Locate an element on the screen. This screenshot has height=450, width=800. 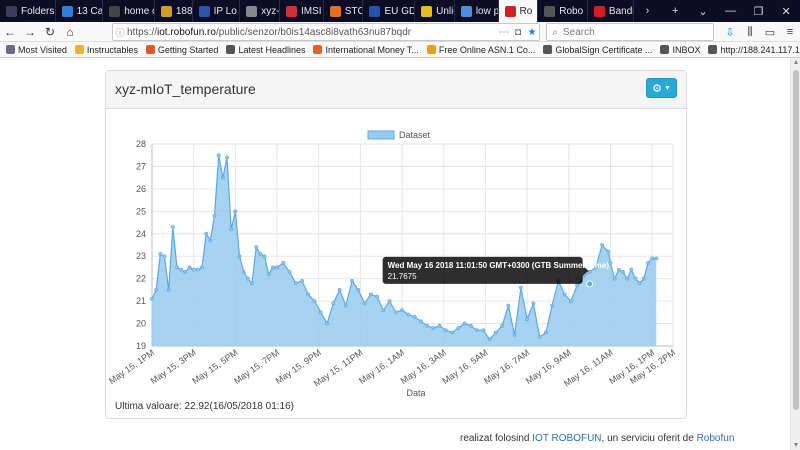
close-window-icon: ✕ is located at coordinates (786, 11).